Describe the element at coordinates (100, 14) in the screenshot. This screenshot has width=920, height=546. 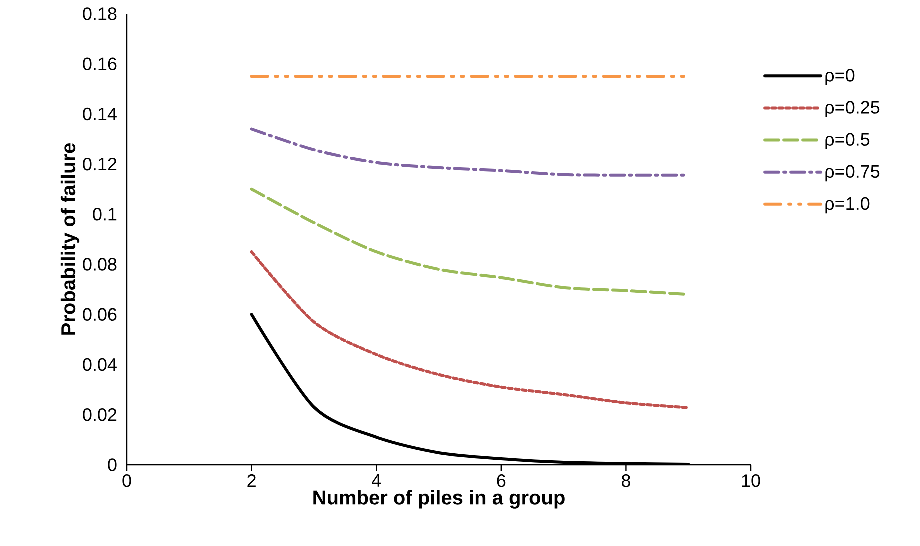
I see `y-tick-label: 0.18` at that location.